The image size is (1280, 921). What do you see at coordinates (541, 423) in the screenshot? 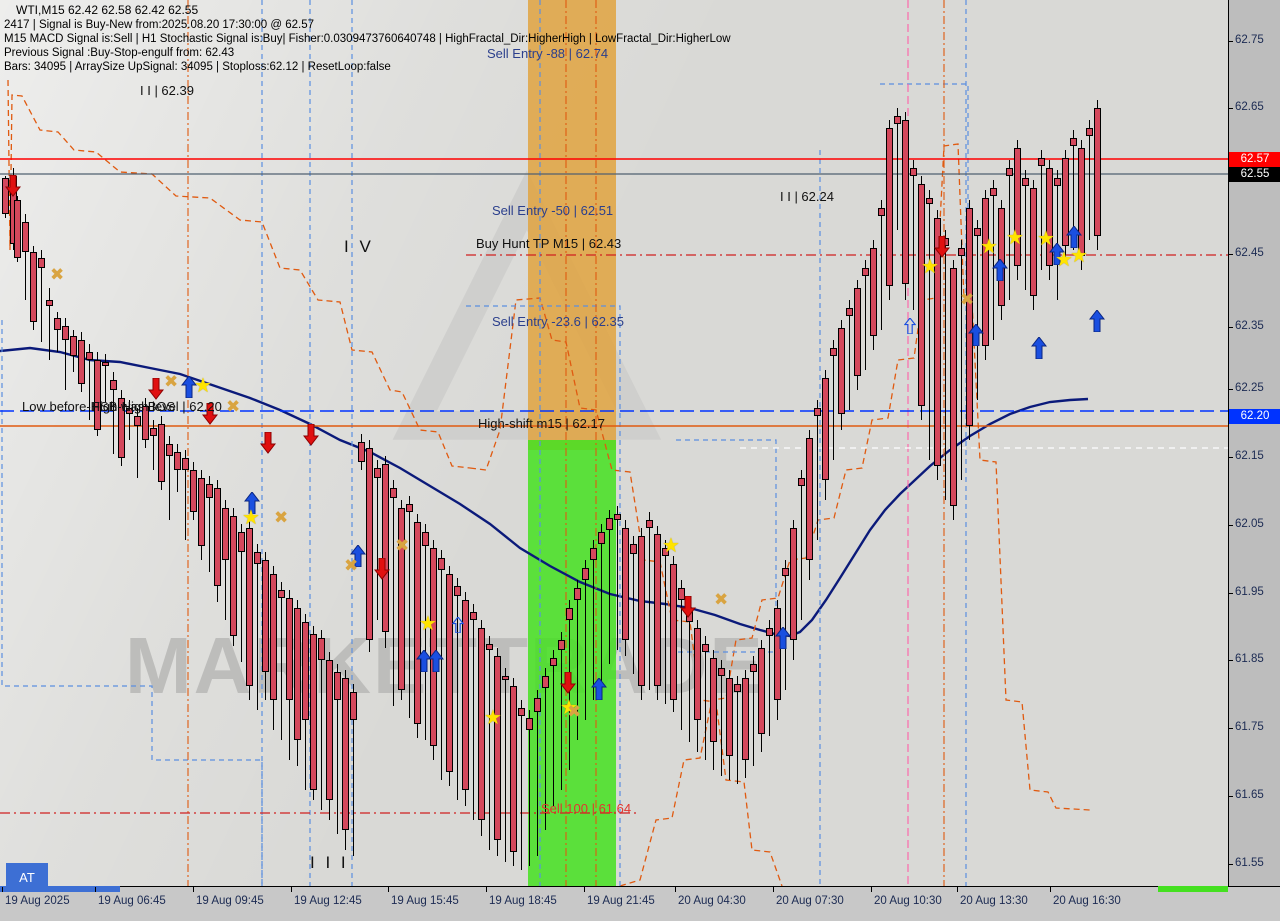
I see `high-shift-m15: High-shift m15 | 62.17` at bounding box center [541, 423].